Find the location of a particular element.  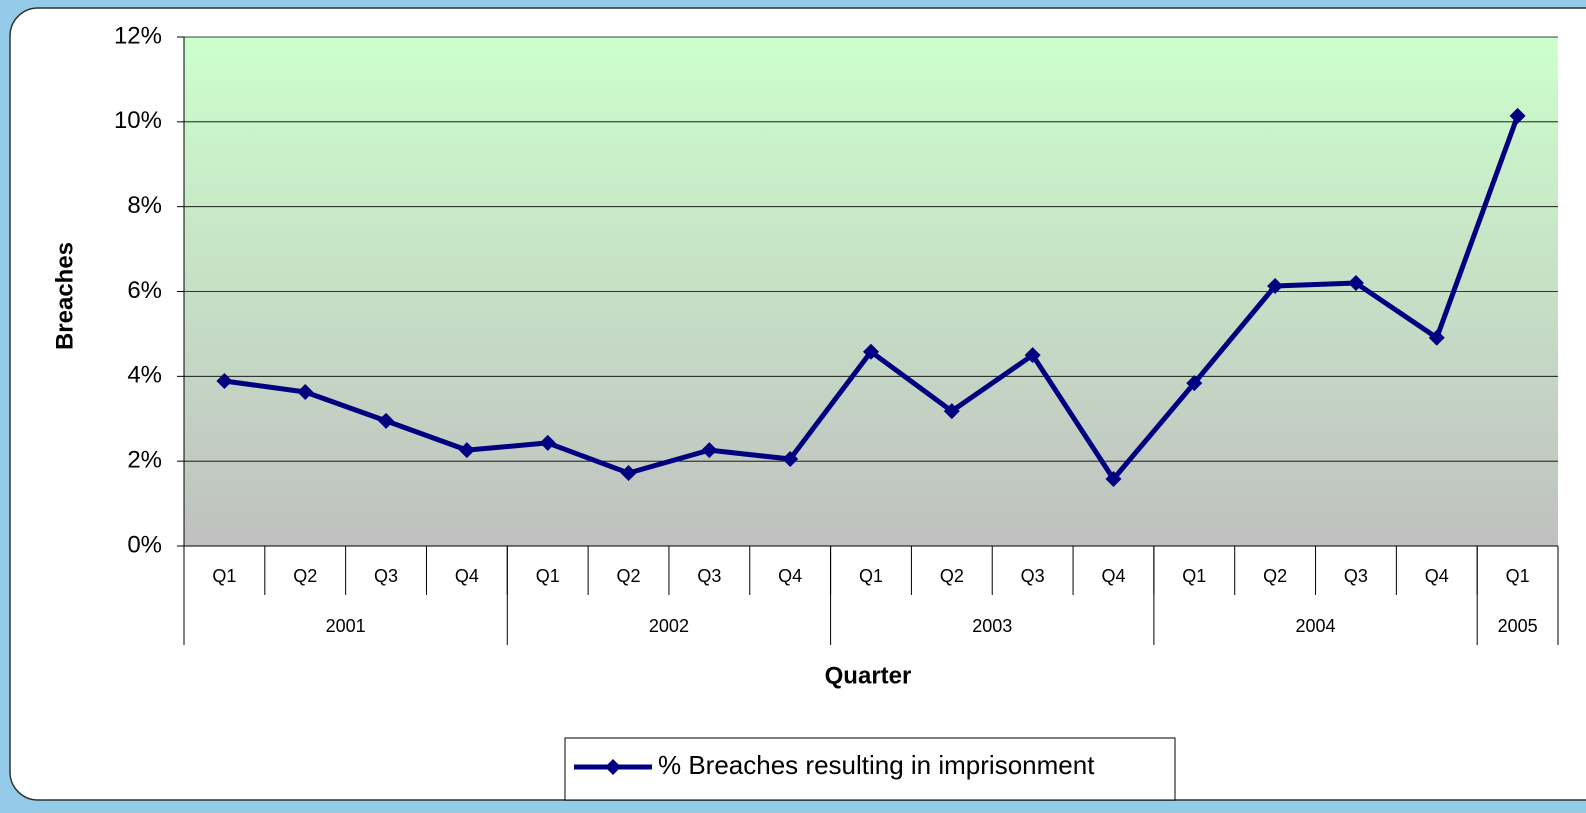

group-label: 2005 is located at coordinates (1518, 626).